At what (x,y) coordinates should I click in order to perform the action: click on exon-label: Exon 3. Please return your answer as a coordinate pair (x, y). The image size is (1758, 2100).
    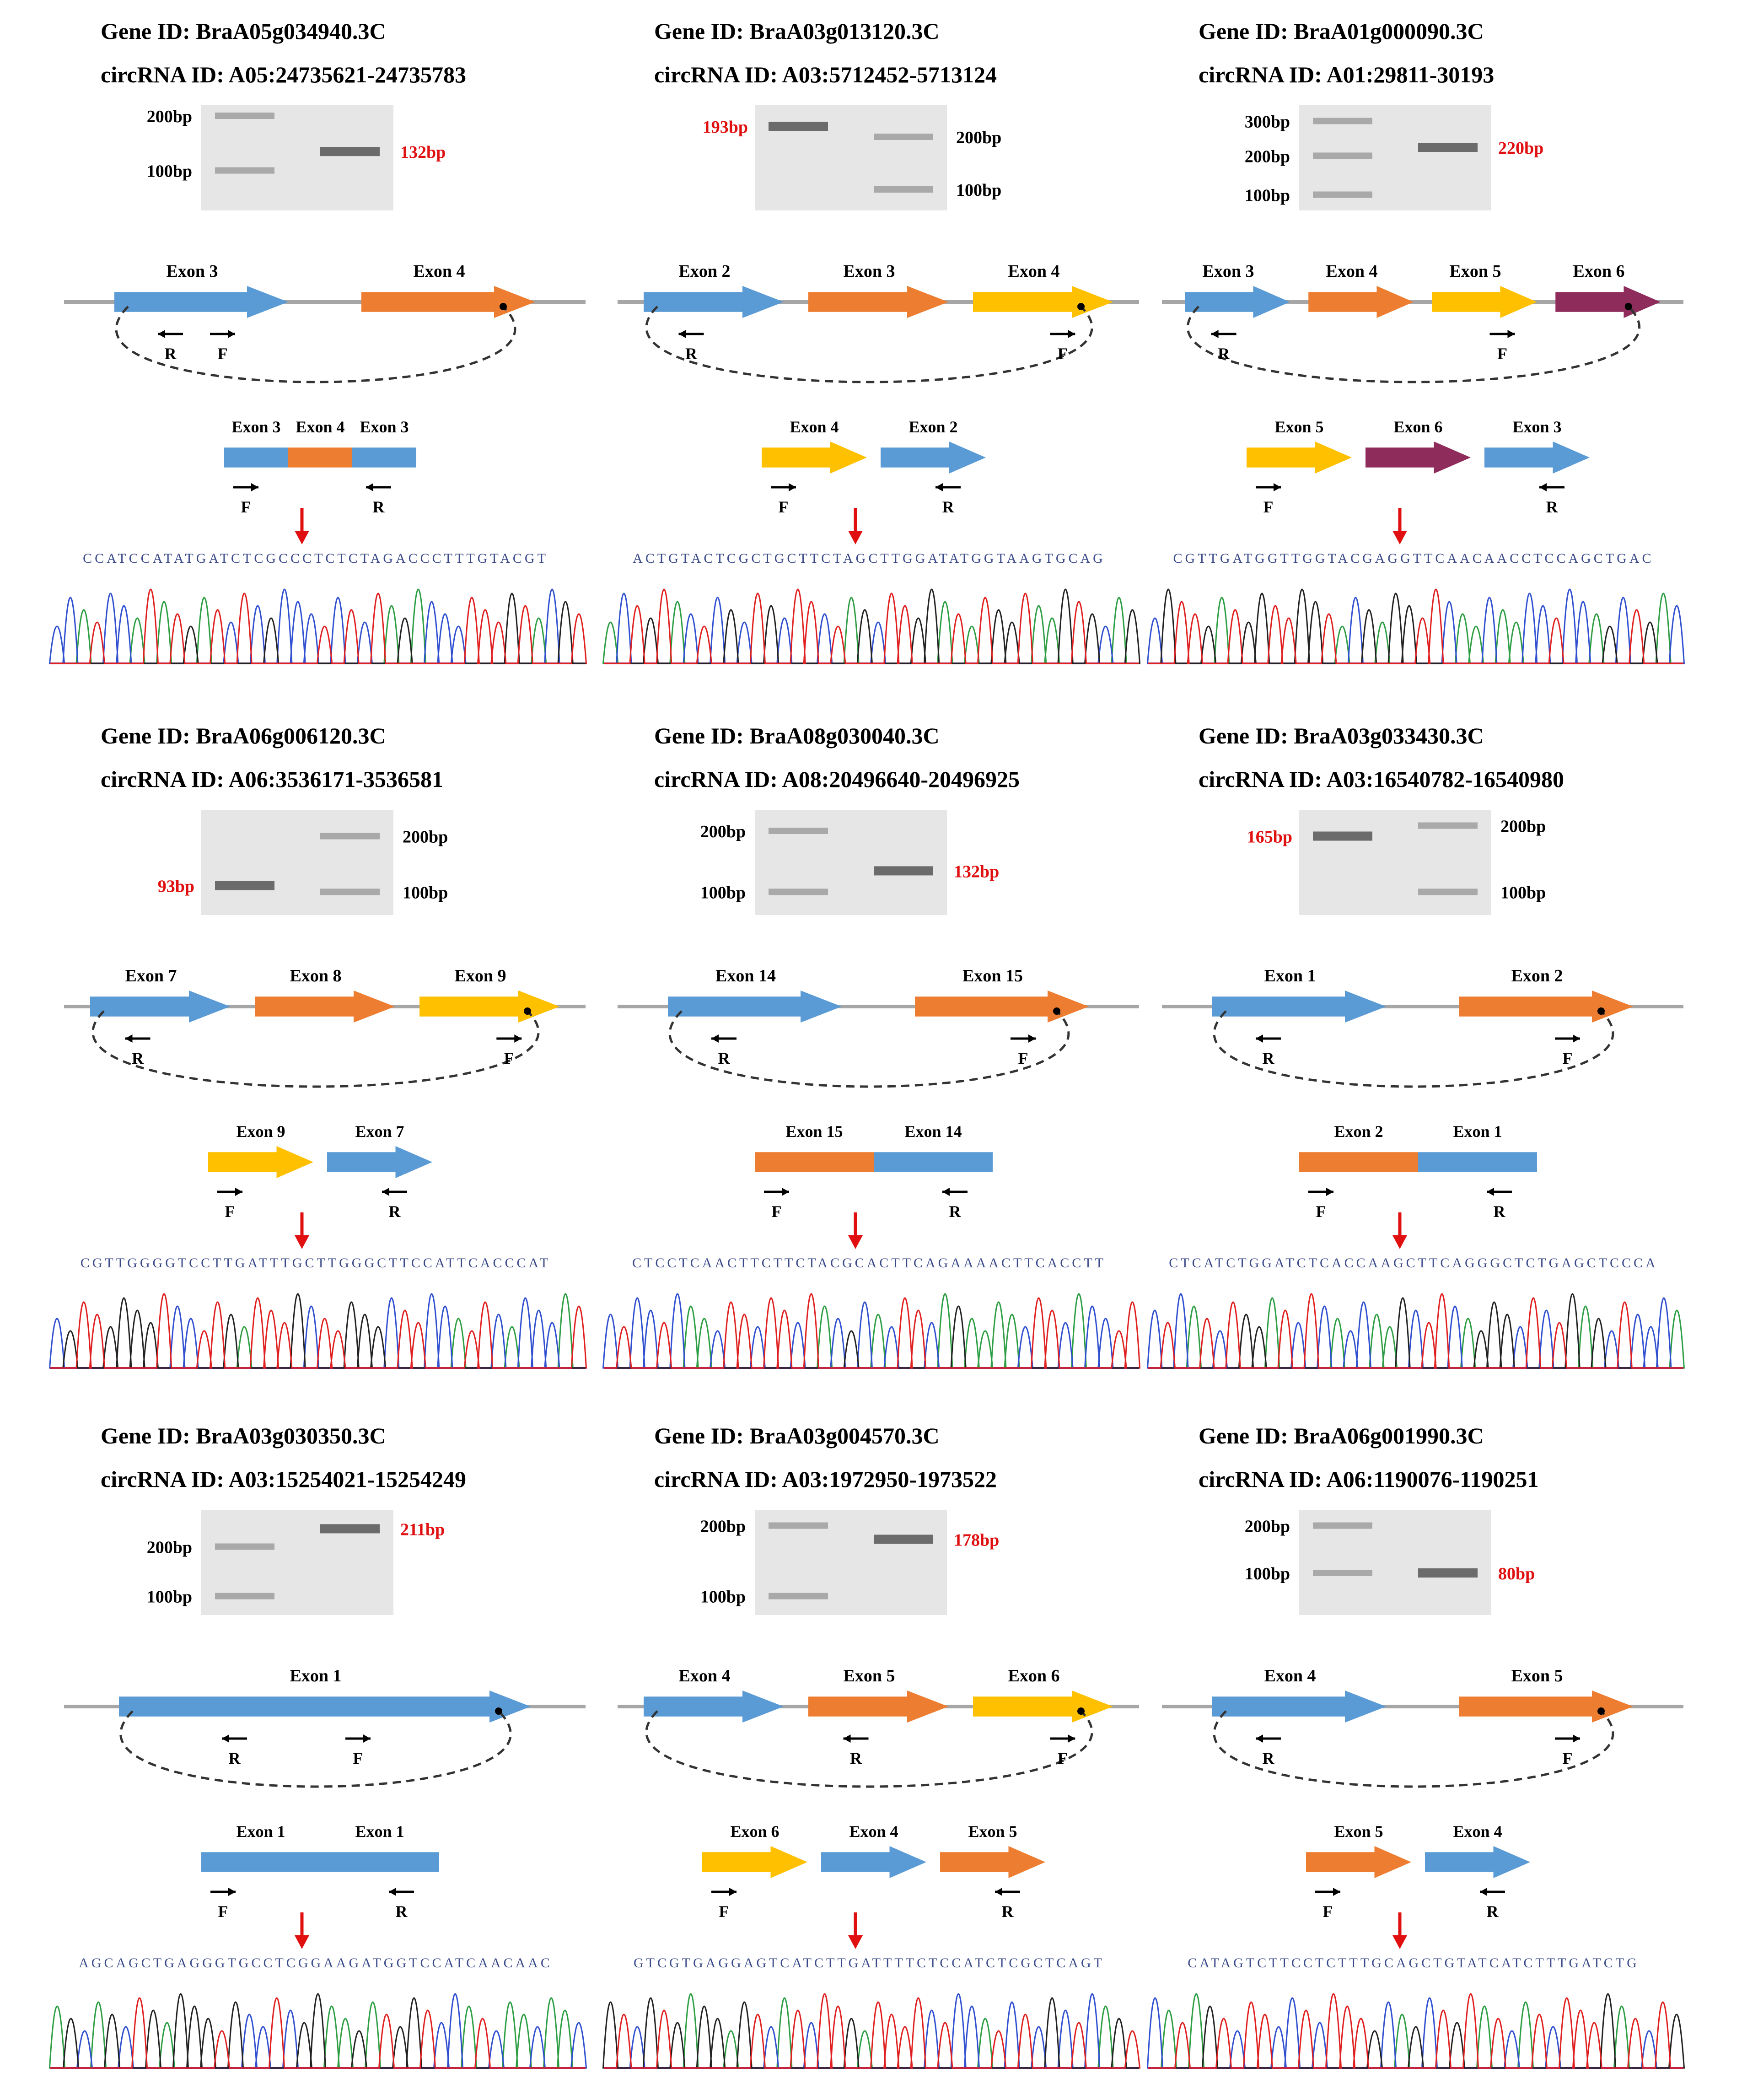
    Looking at the image, I should click on (193, 271).